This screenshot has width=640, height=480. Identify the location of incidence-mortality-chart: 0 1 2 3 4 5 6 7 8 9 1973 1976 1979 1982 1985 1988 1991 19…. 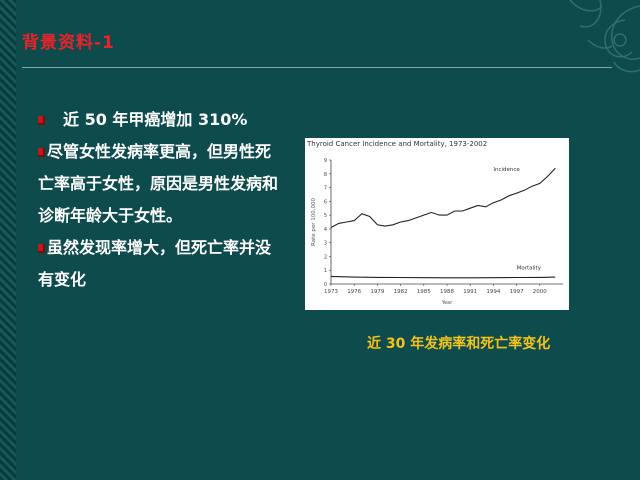
(437, 232).